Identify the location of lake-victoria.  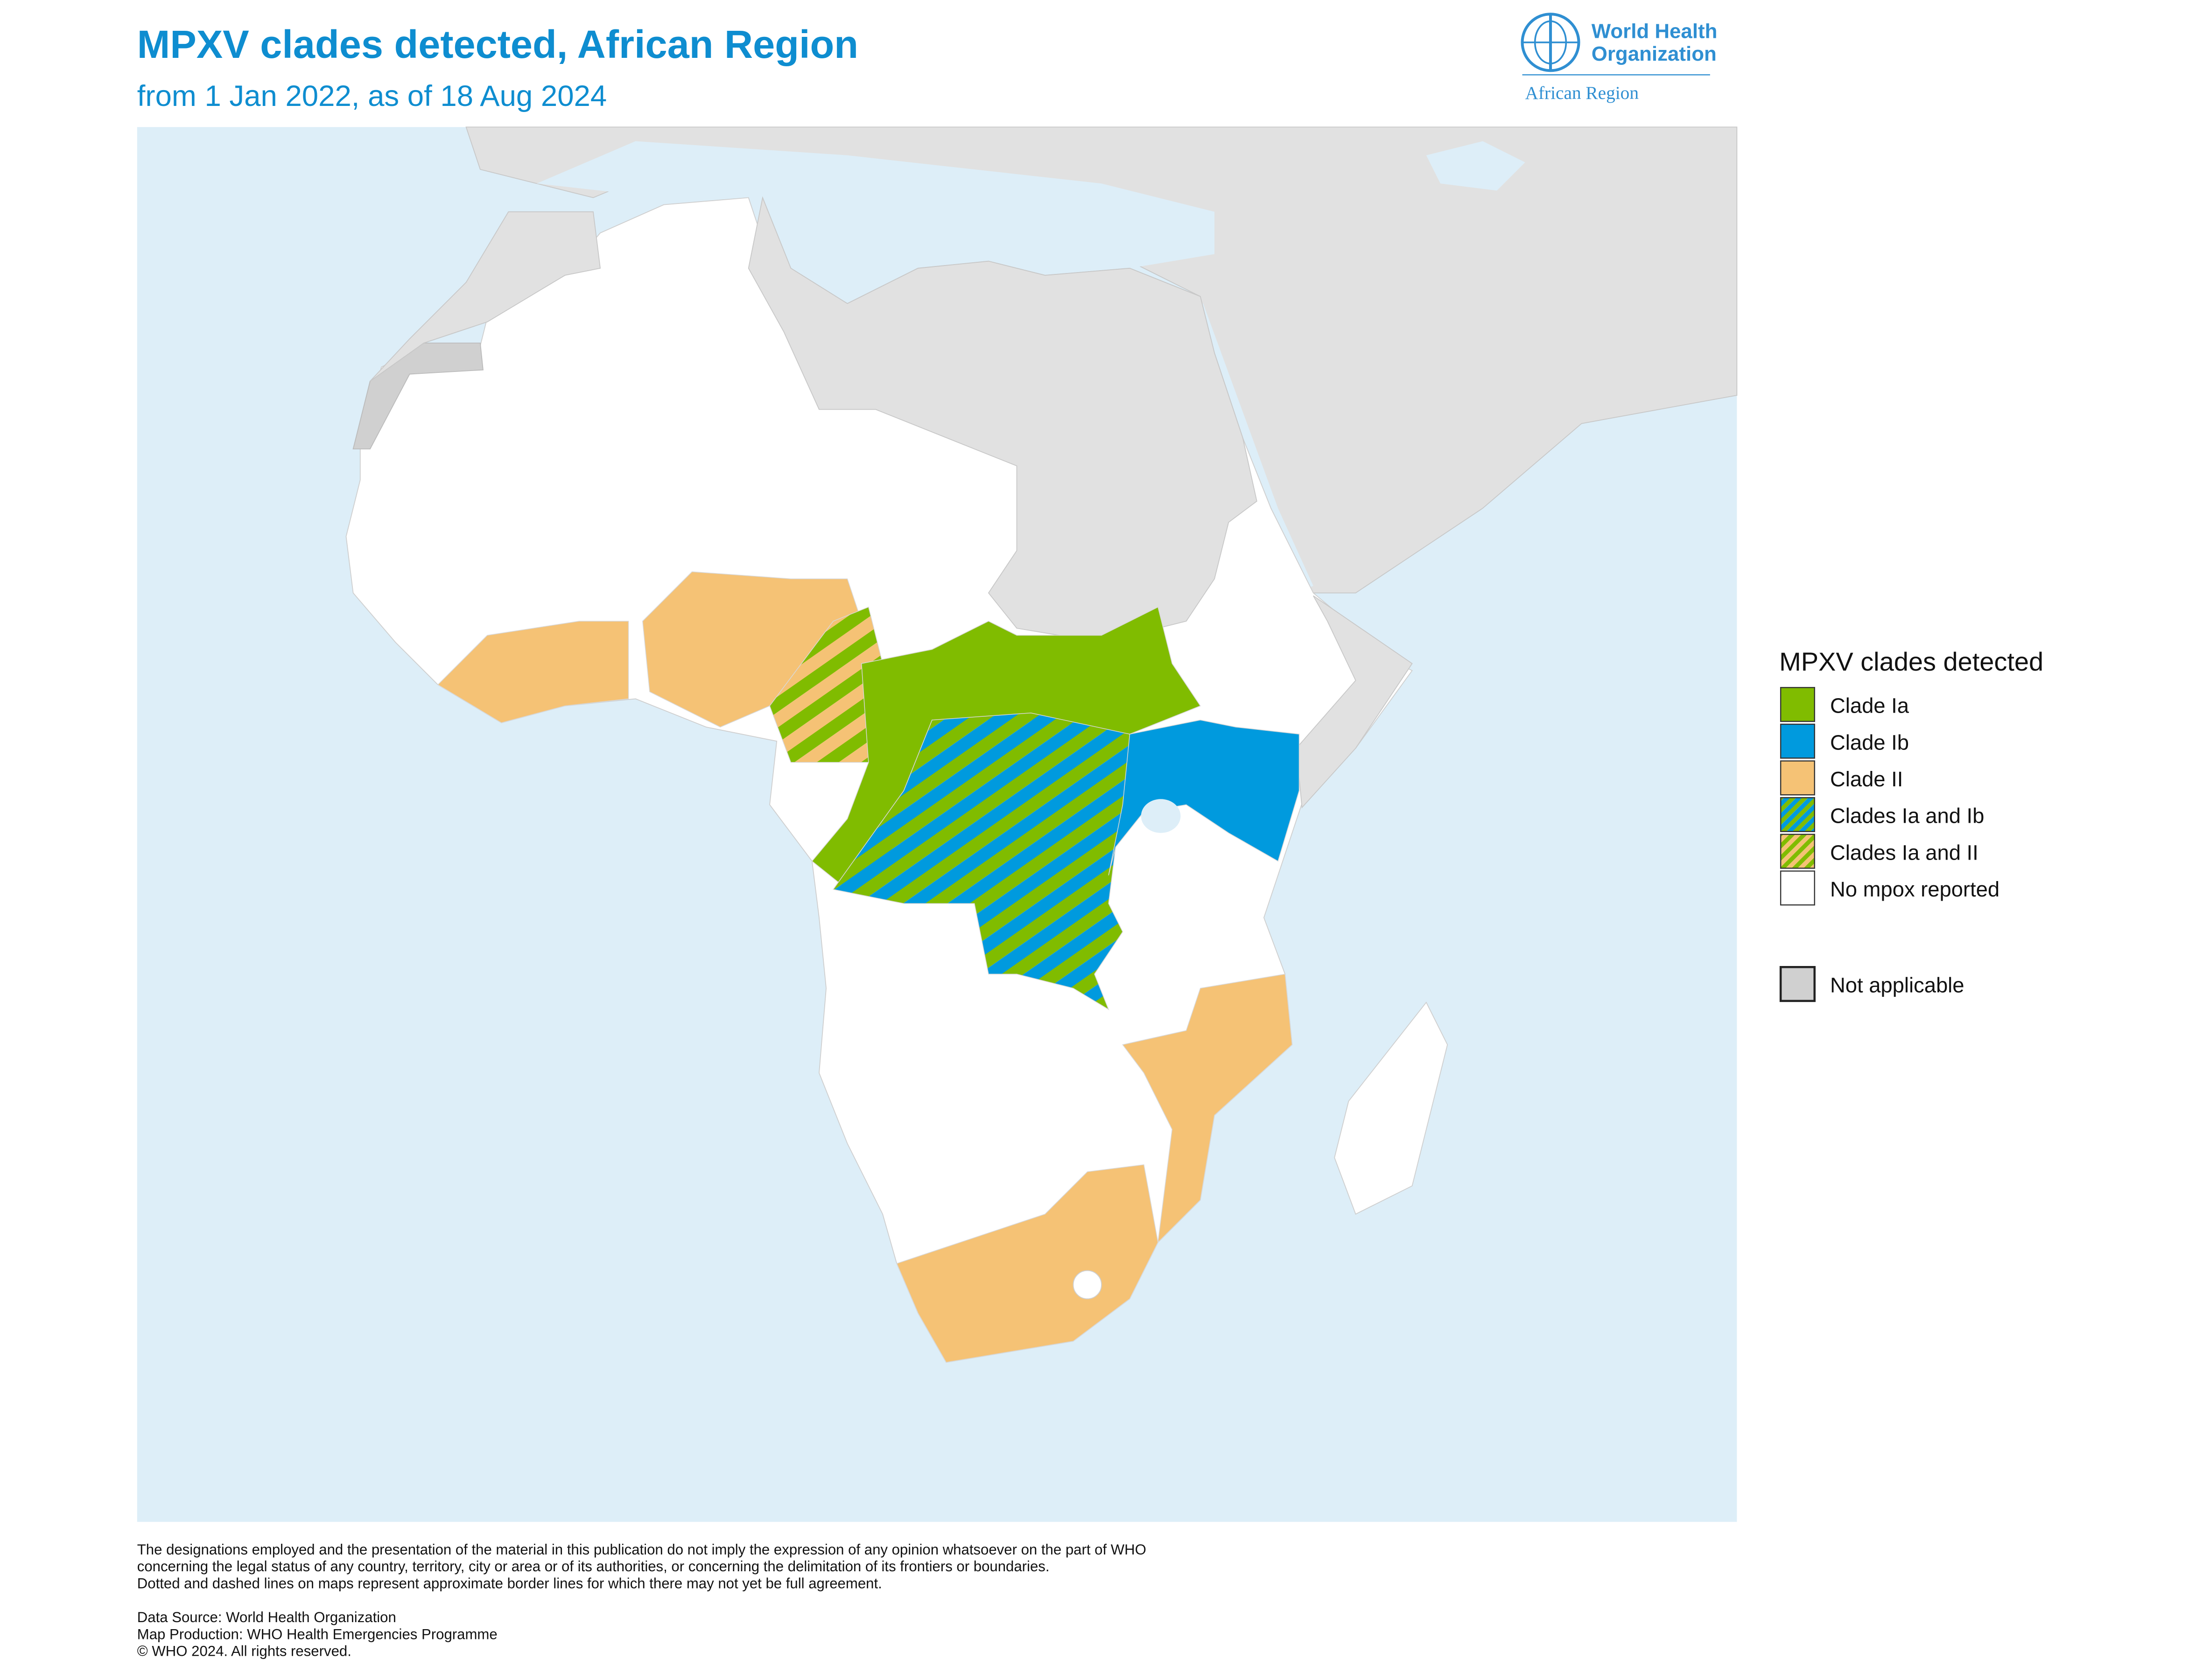
(1161, 816).